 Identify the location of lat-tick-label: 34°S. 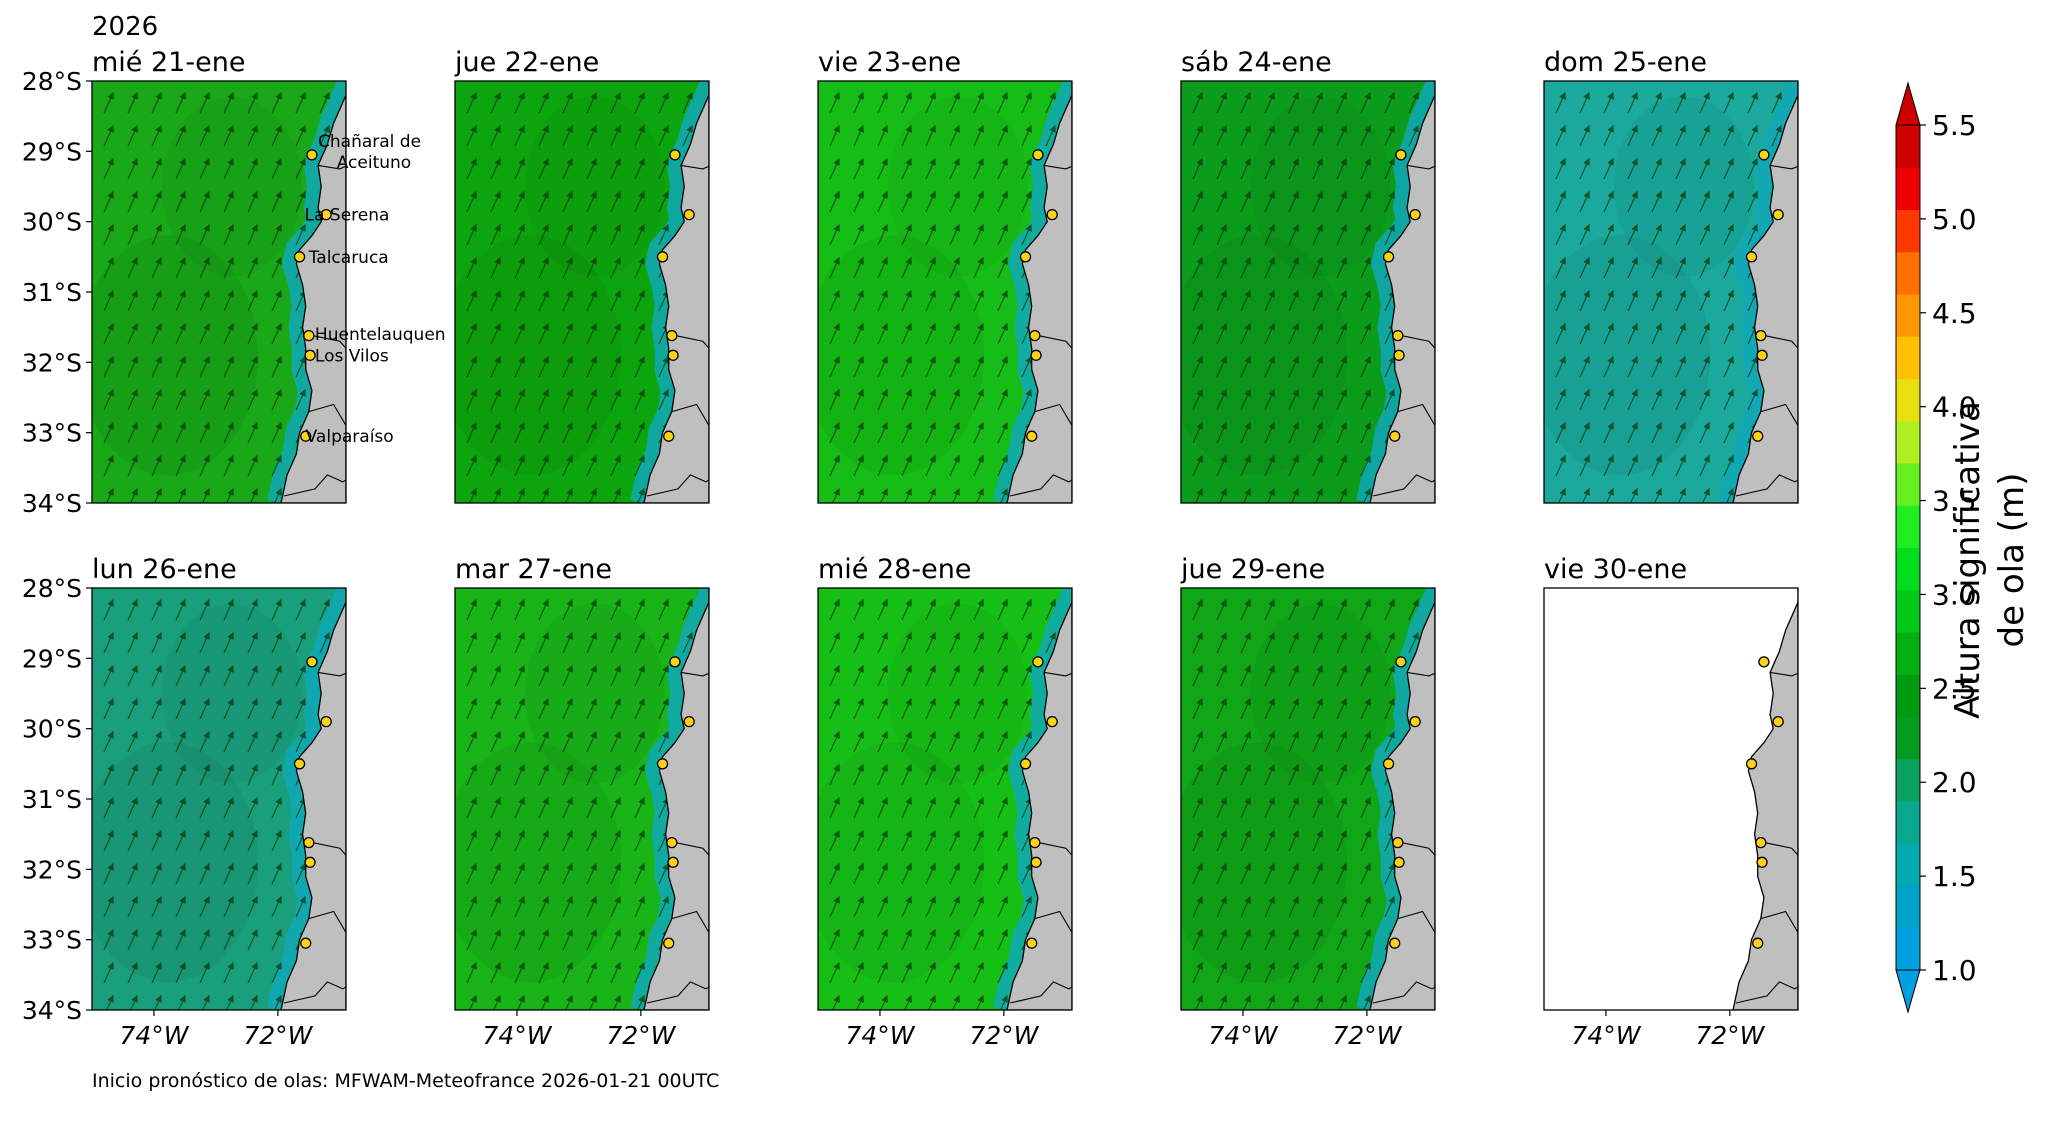
(52, 503).